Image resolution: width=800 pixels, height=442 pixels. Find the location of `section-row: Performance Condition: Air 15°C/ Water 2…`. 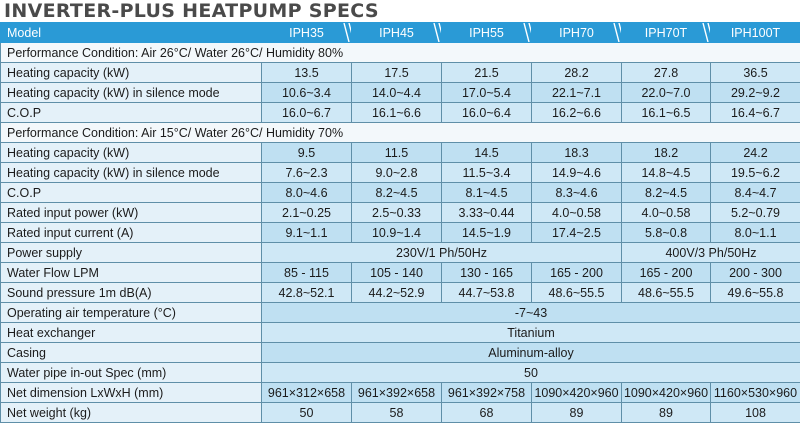

section-row: Performance Condition: Air 15°C/ Water 2… is located at coordinates (400, 132).